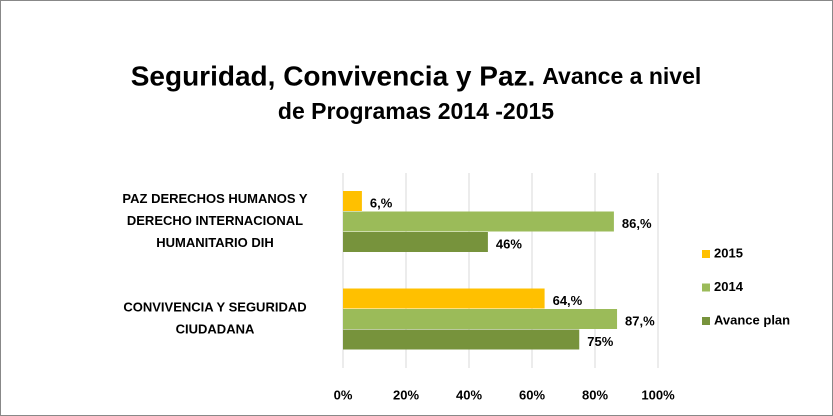 The width and height of the screenshot is (833, 416). What do you see at coordinates (640, 321) in the screenshot?
I see `data-label: 87,%` at bounding box center [640, 321].